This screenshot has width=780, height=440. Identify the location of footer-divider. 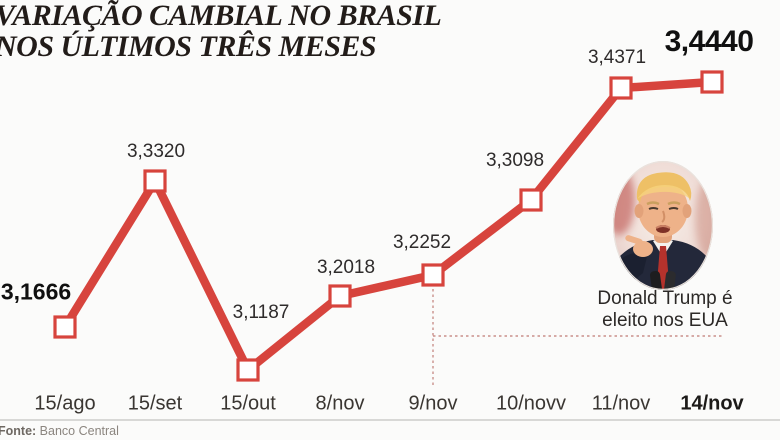
(390, 420).